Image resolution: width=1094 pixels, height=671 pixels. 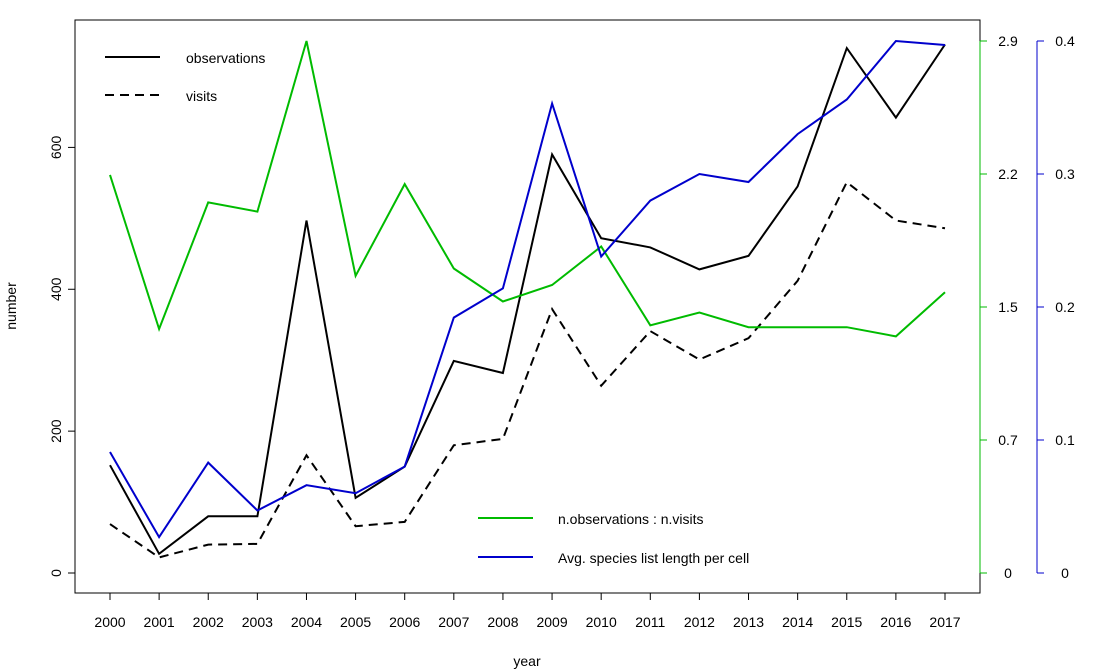 I want to click on y-tick-label: 400, so click(x=56, y=289).